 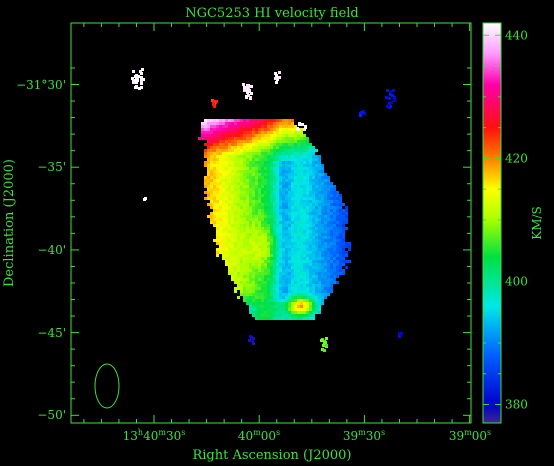 I want to click on colorbar-label: KM/S, so click(x=537, y=223).